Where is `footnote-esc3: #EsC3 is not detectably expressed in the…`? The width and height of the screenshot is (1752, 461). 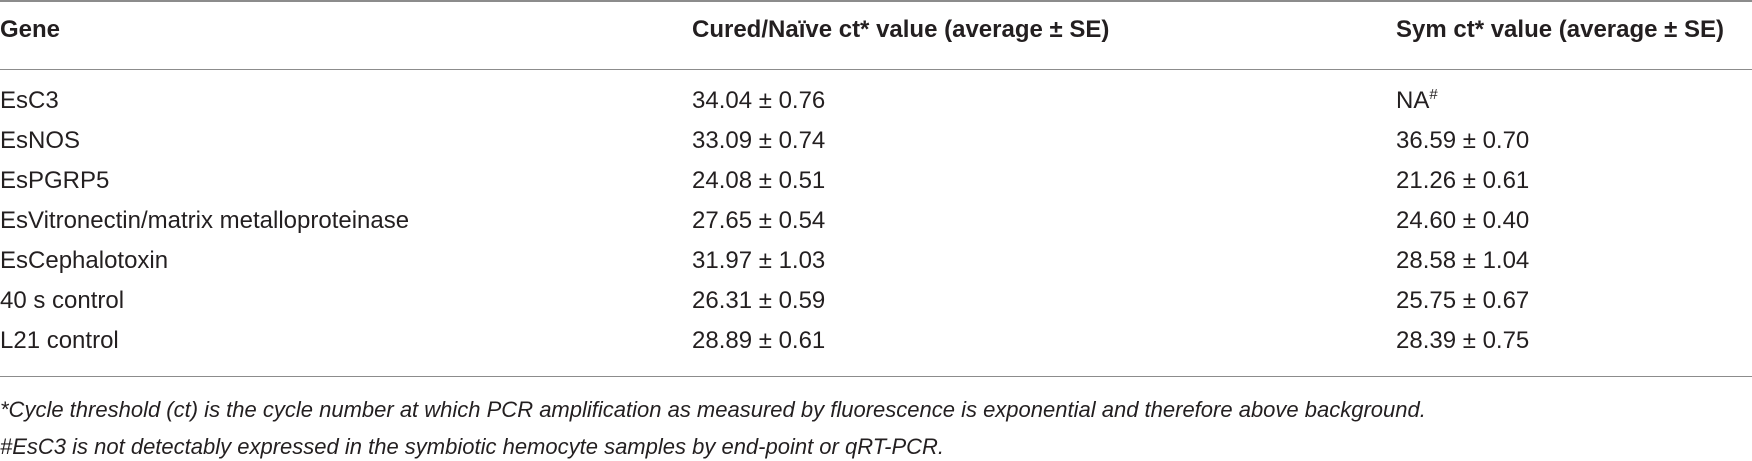 footnote-esc3: #EsC3 is not detectably expressed in the… is located at coordinates (472, 446).